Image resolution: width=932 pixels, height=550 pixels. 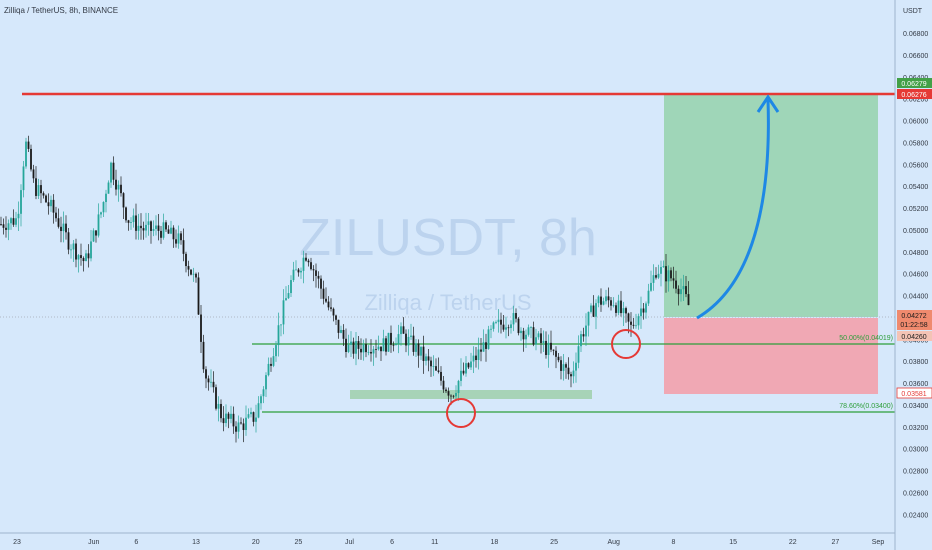 I want to click on time-axis-ticks: 23 Jun 6 13 20 25 Jul 6 11 18 25 Aug 8 15 22 27 Sep, so click(x=448, y=542).